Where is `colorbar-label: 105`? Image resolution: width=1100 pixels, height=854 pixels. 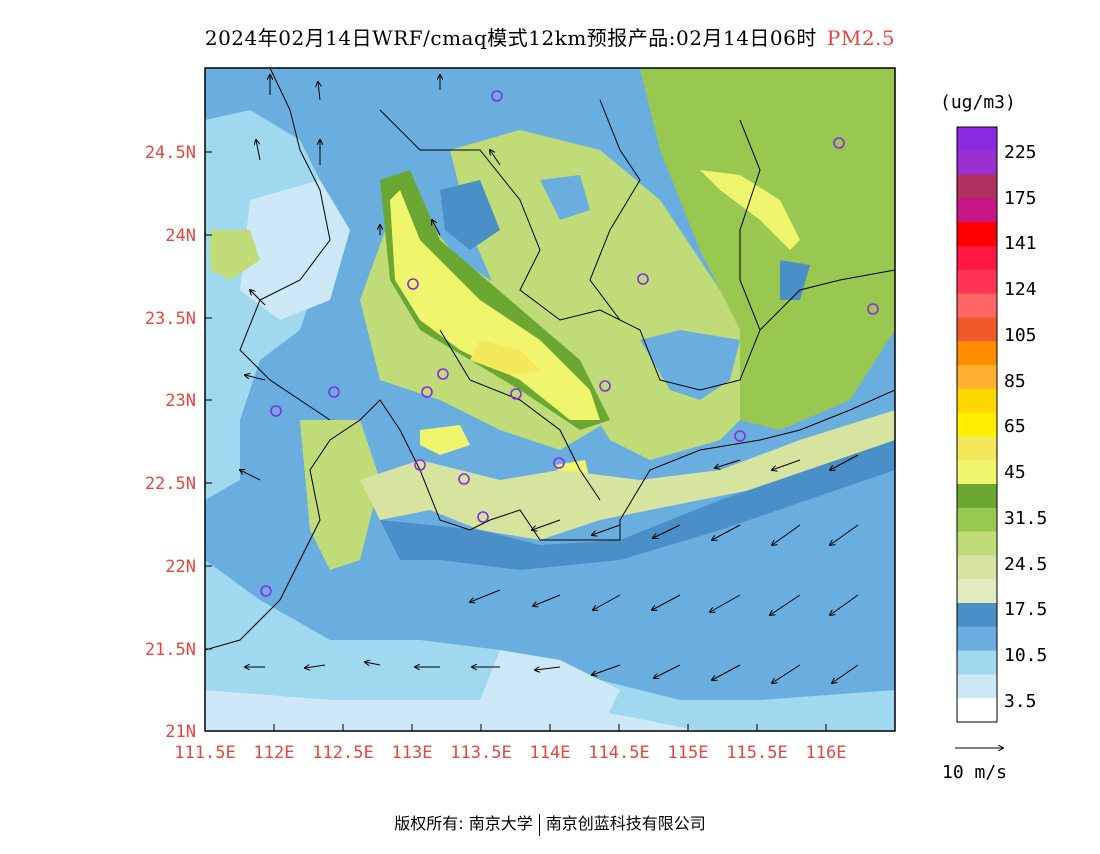 colorbar-label: 105 is located at coordinates (1020, 335).